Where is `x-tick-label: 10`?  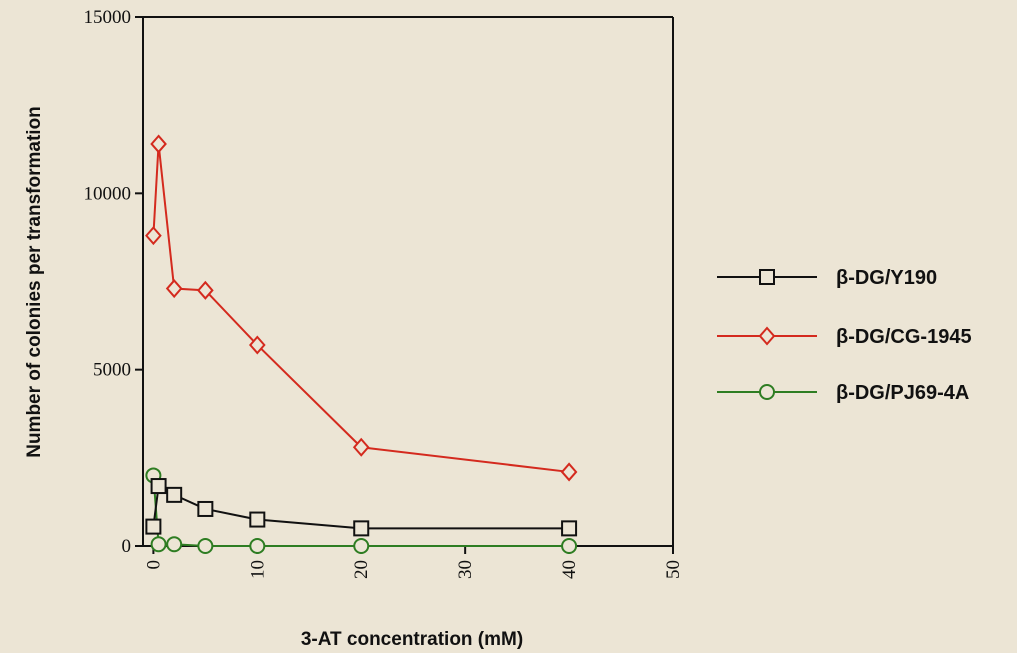 x-tick-label: 10 is located at coordinates (257, 569).